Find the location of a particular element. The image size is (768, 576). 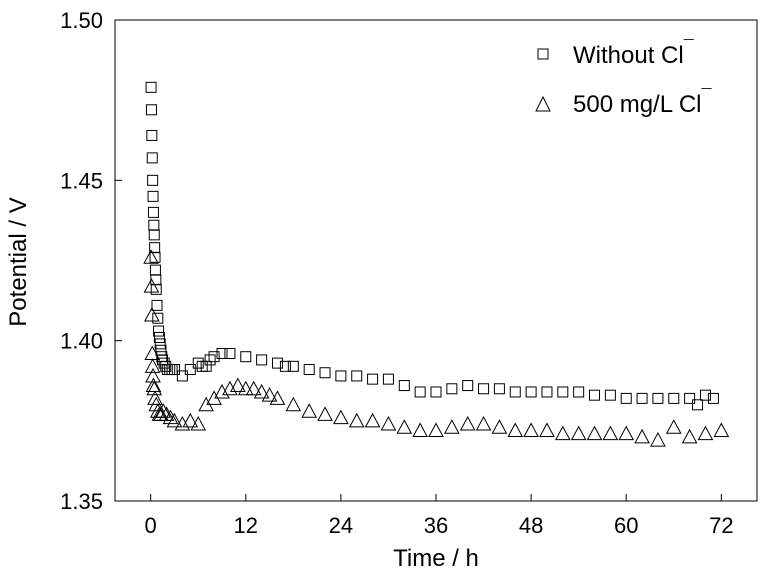

legend-square-marker is located at coordinates (543, 54).